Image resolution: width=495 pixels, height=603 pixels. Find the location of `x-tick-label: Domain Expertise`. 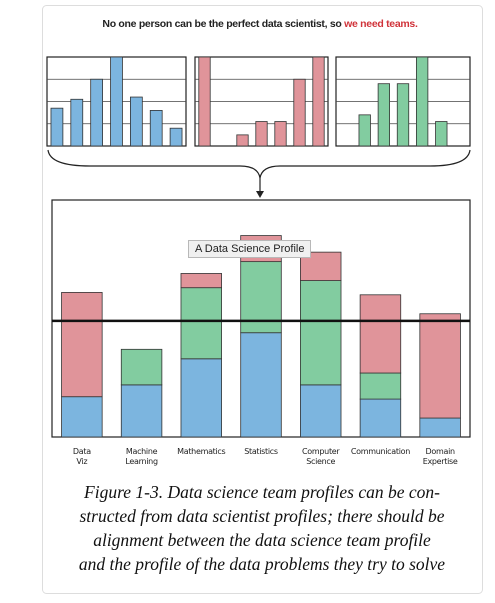

x-tick-label: Domain Expertise is located at coordinates (440, 456).